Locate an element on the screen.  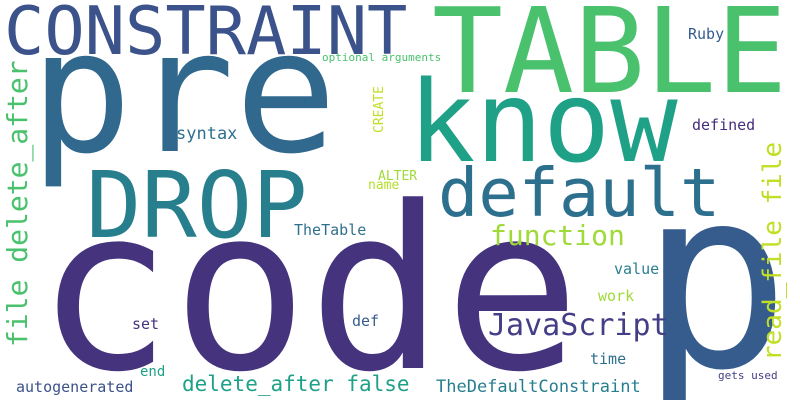
word-file-delete-after: file delete_after is located at coordinates (18, 203).